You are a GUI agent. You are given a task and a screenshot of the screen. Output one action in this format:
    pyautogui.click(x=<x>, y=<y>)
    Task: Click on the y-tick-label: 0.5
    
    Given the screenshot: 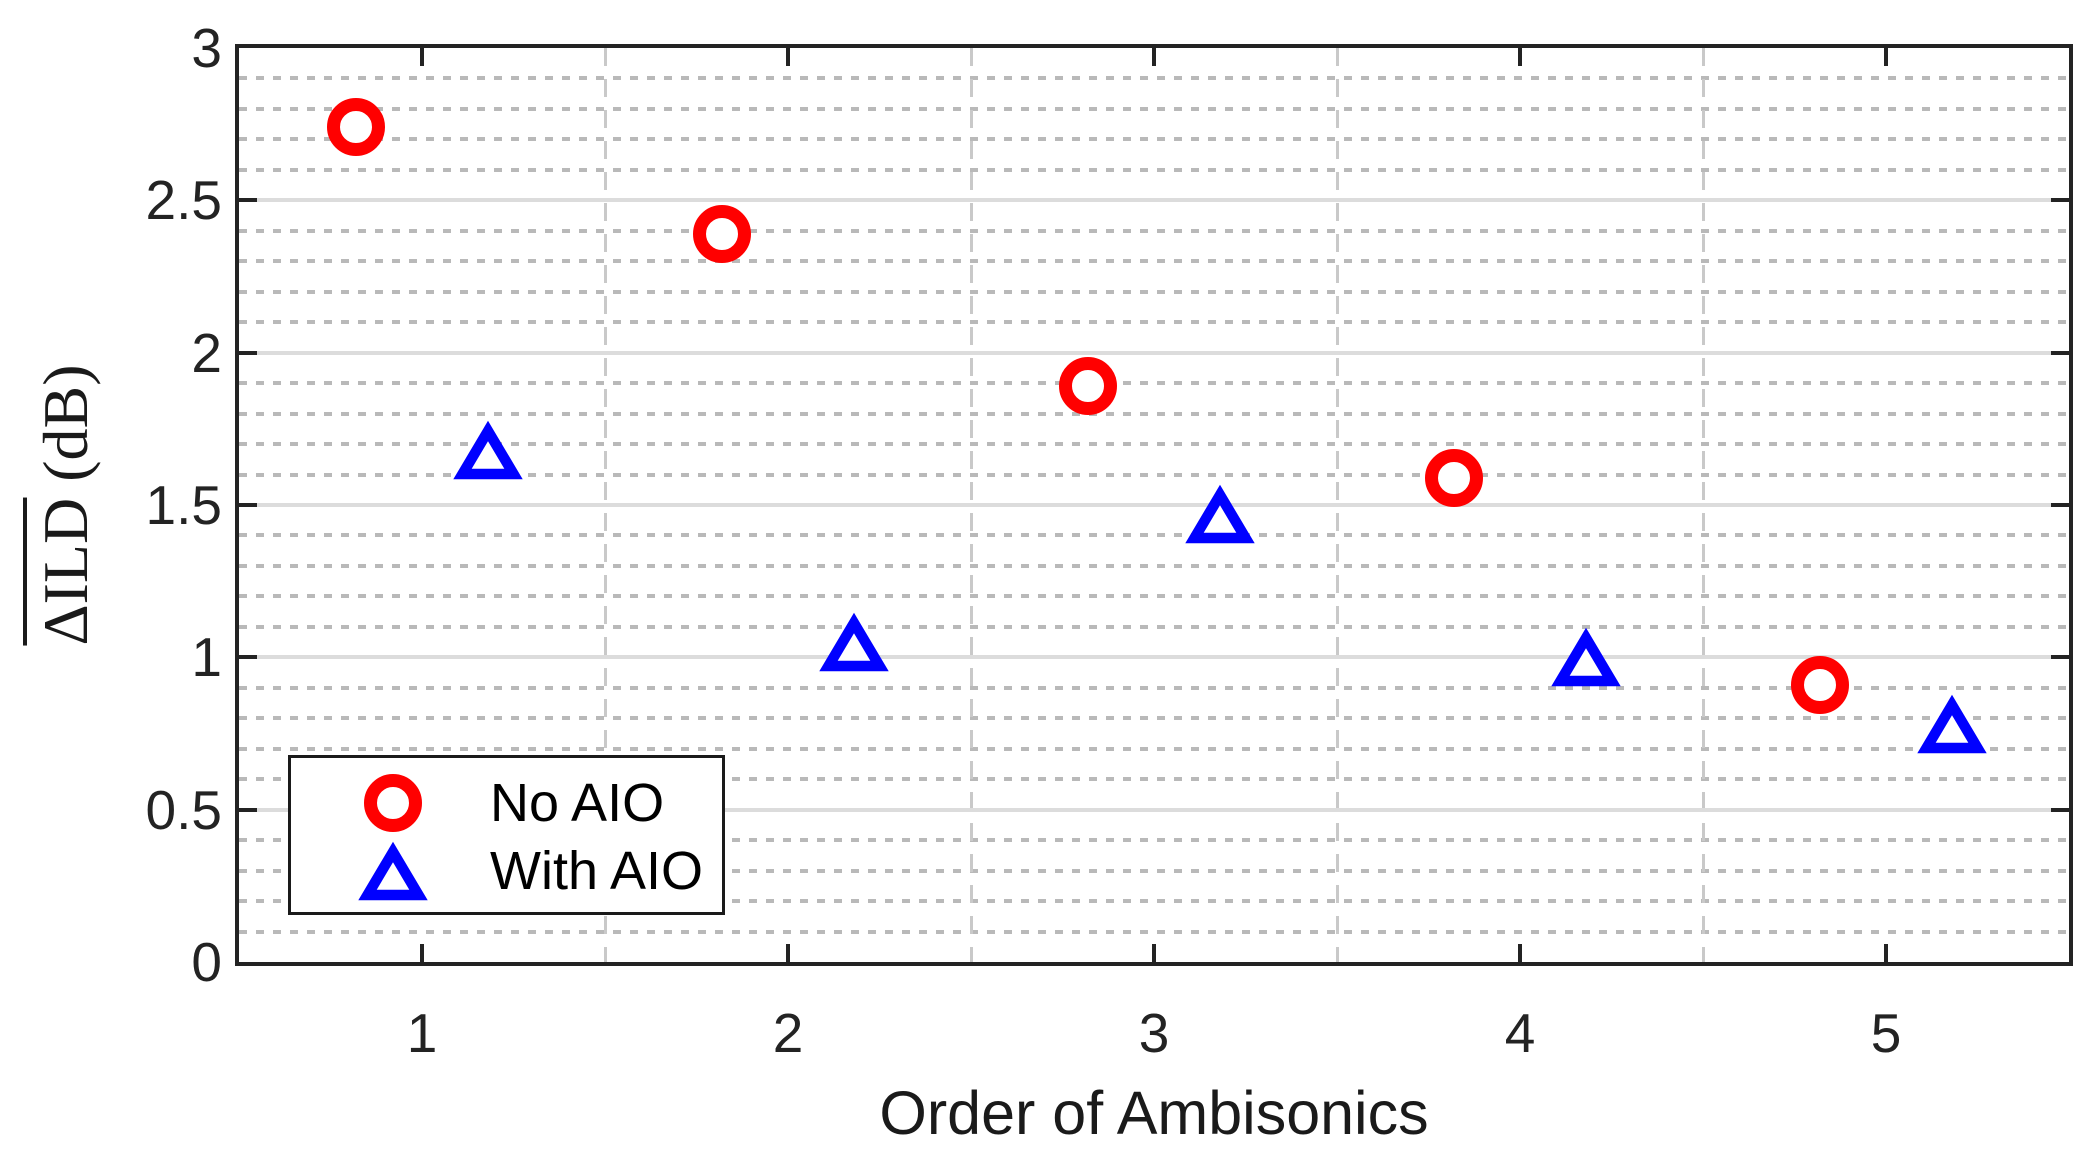 What is the action you would take?
    pyautogui.click(x=183, y=809)
    